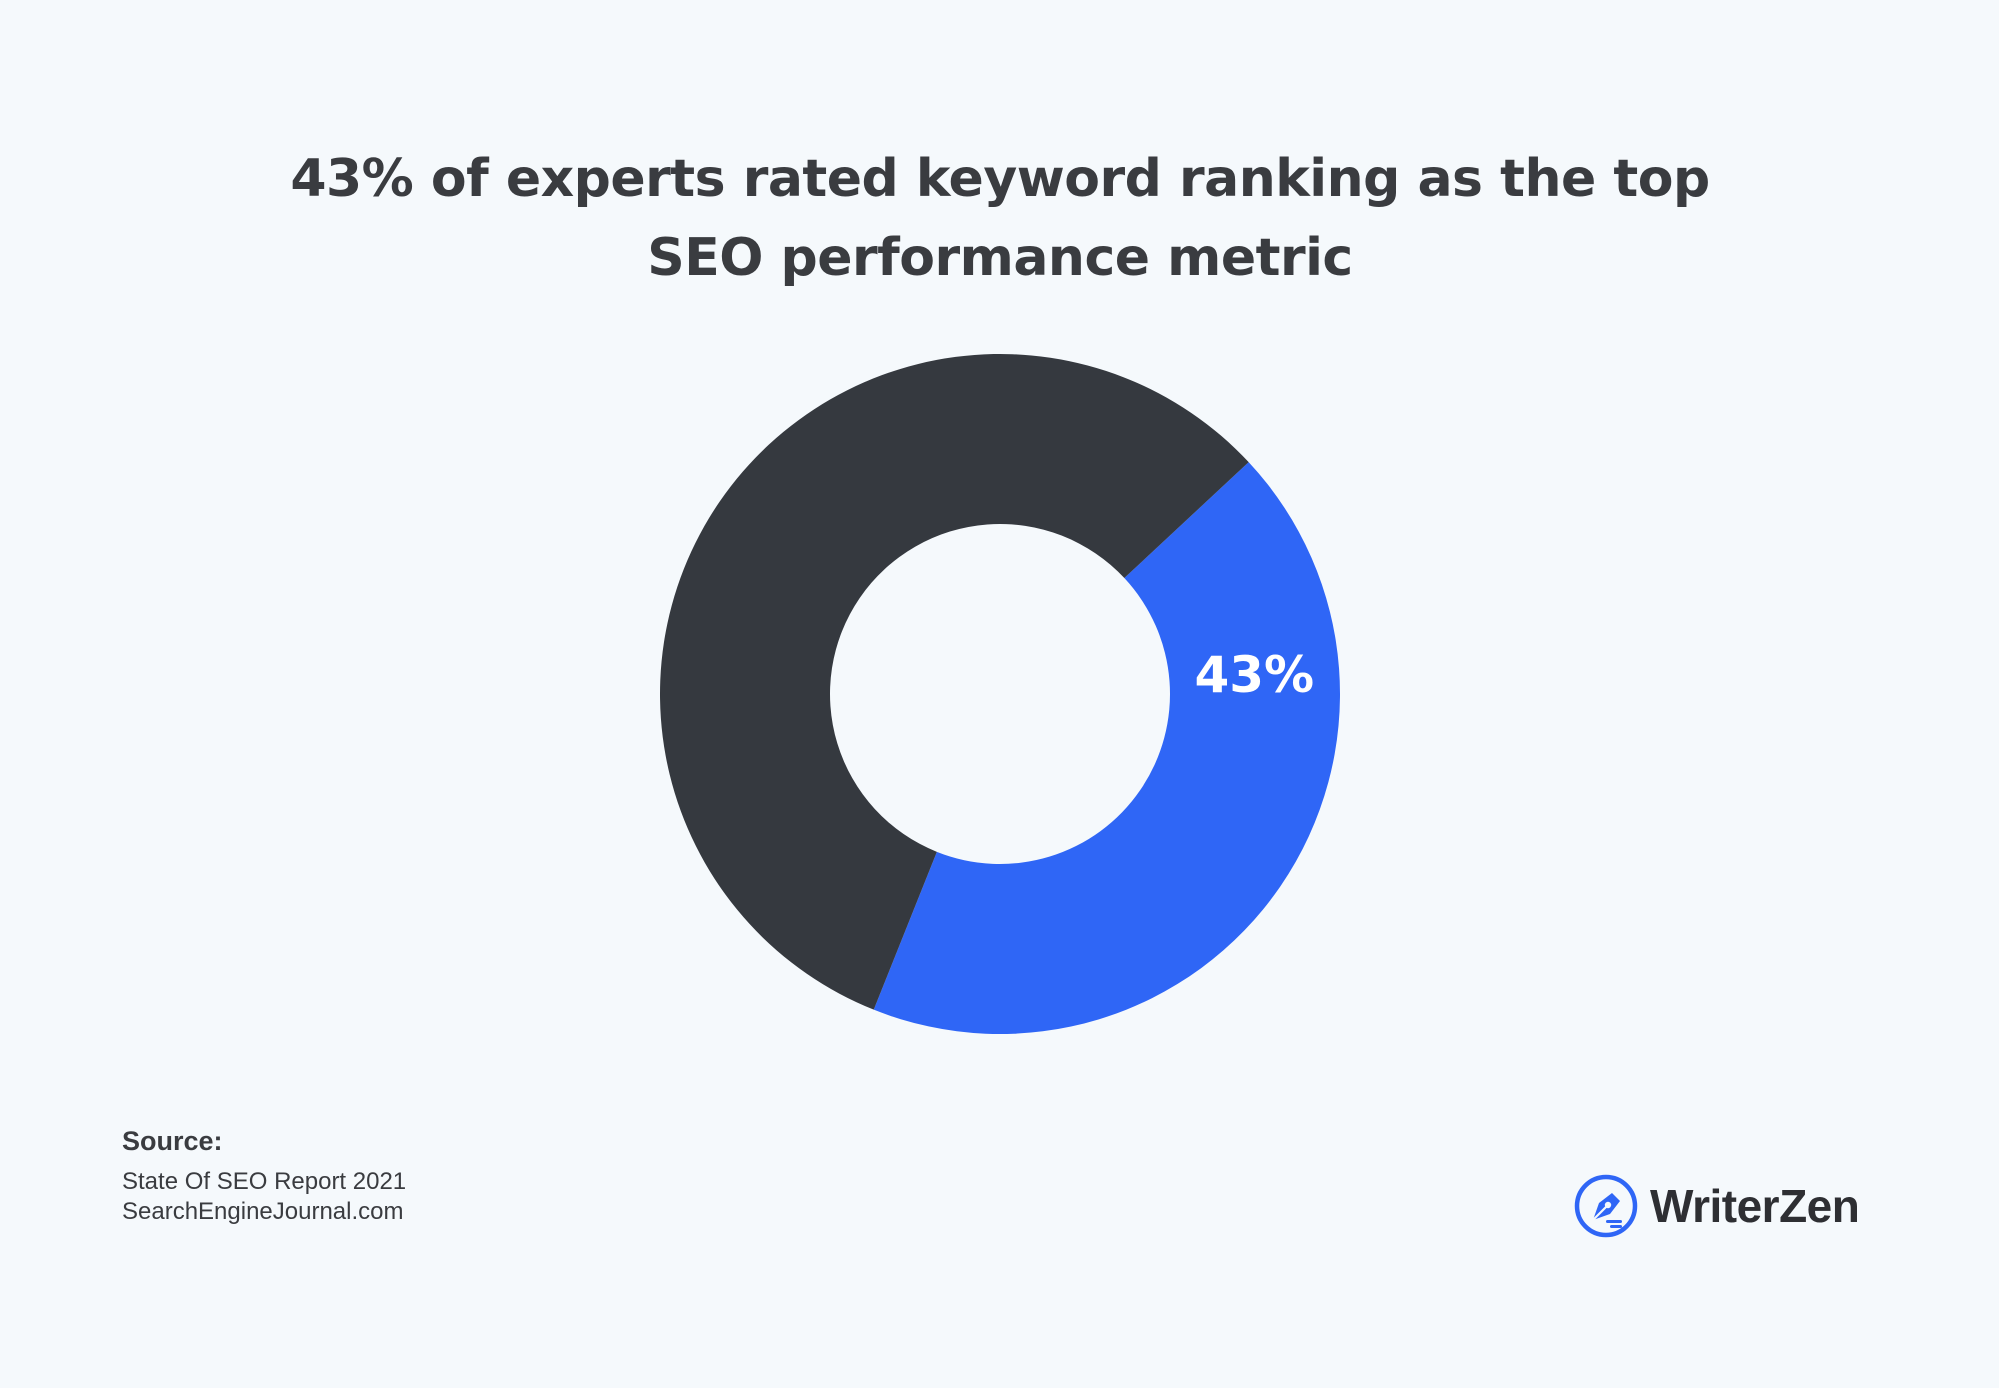  I want to click on source-report: State Of SEO Report 2021, so click(264, 1181).